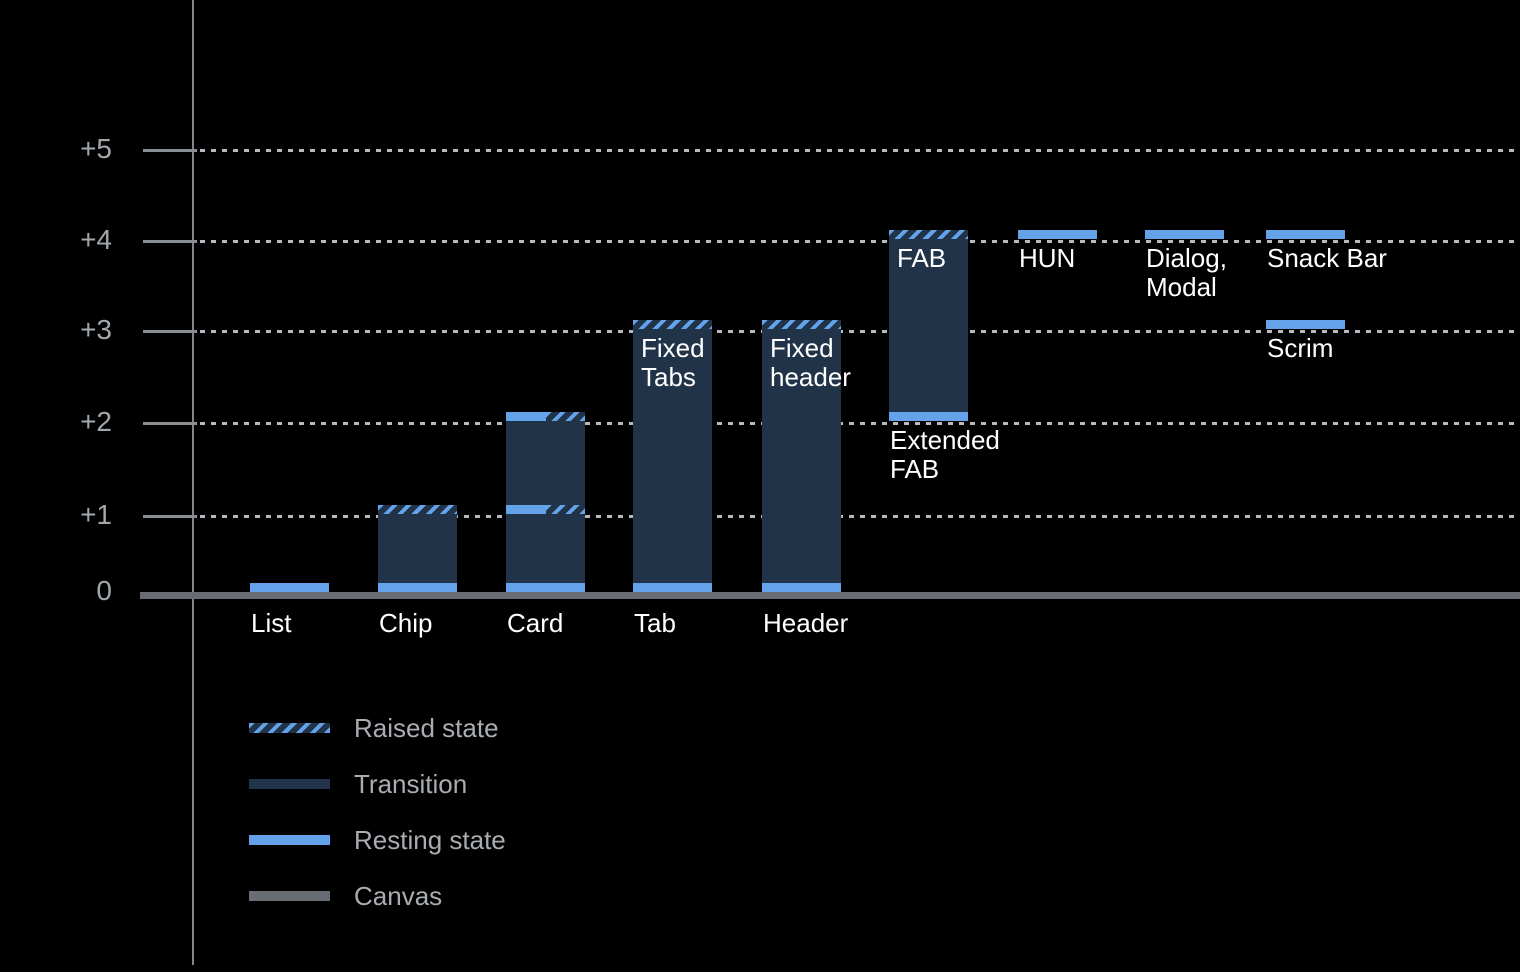 This screenshot has width=1520, height=972. Describe the element at coordinates (1186, 272) in the screenshot. I see `label-dialog-modal-under_bar: Dialog, Modal` at that location.